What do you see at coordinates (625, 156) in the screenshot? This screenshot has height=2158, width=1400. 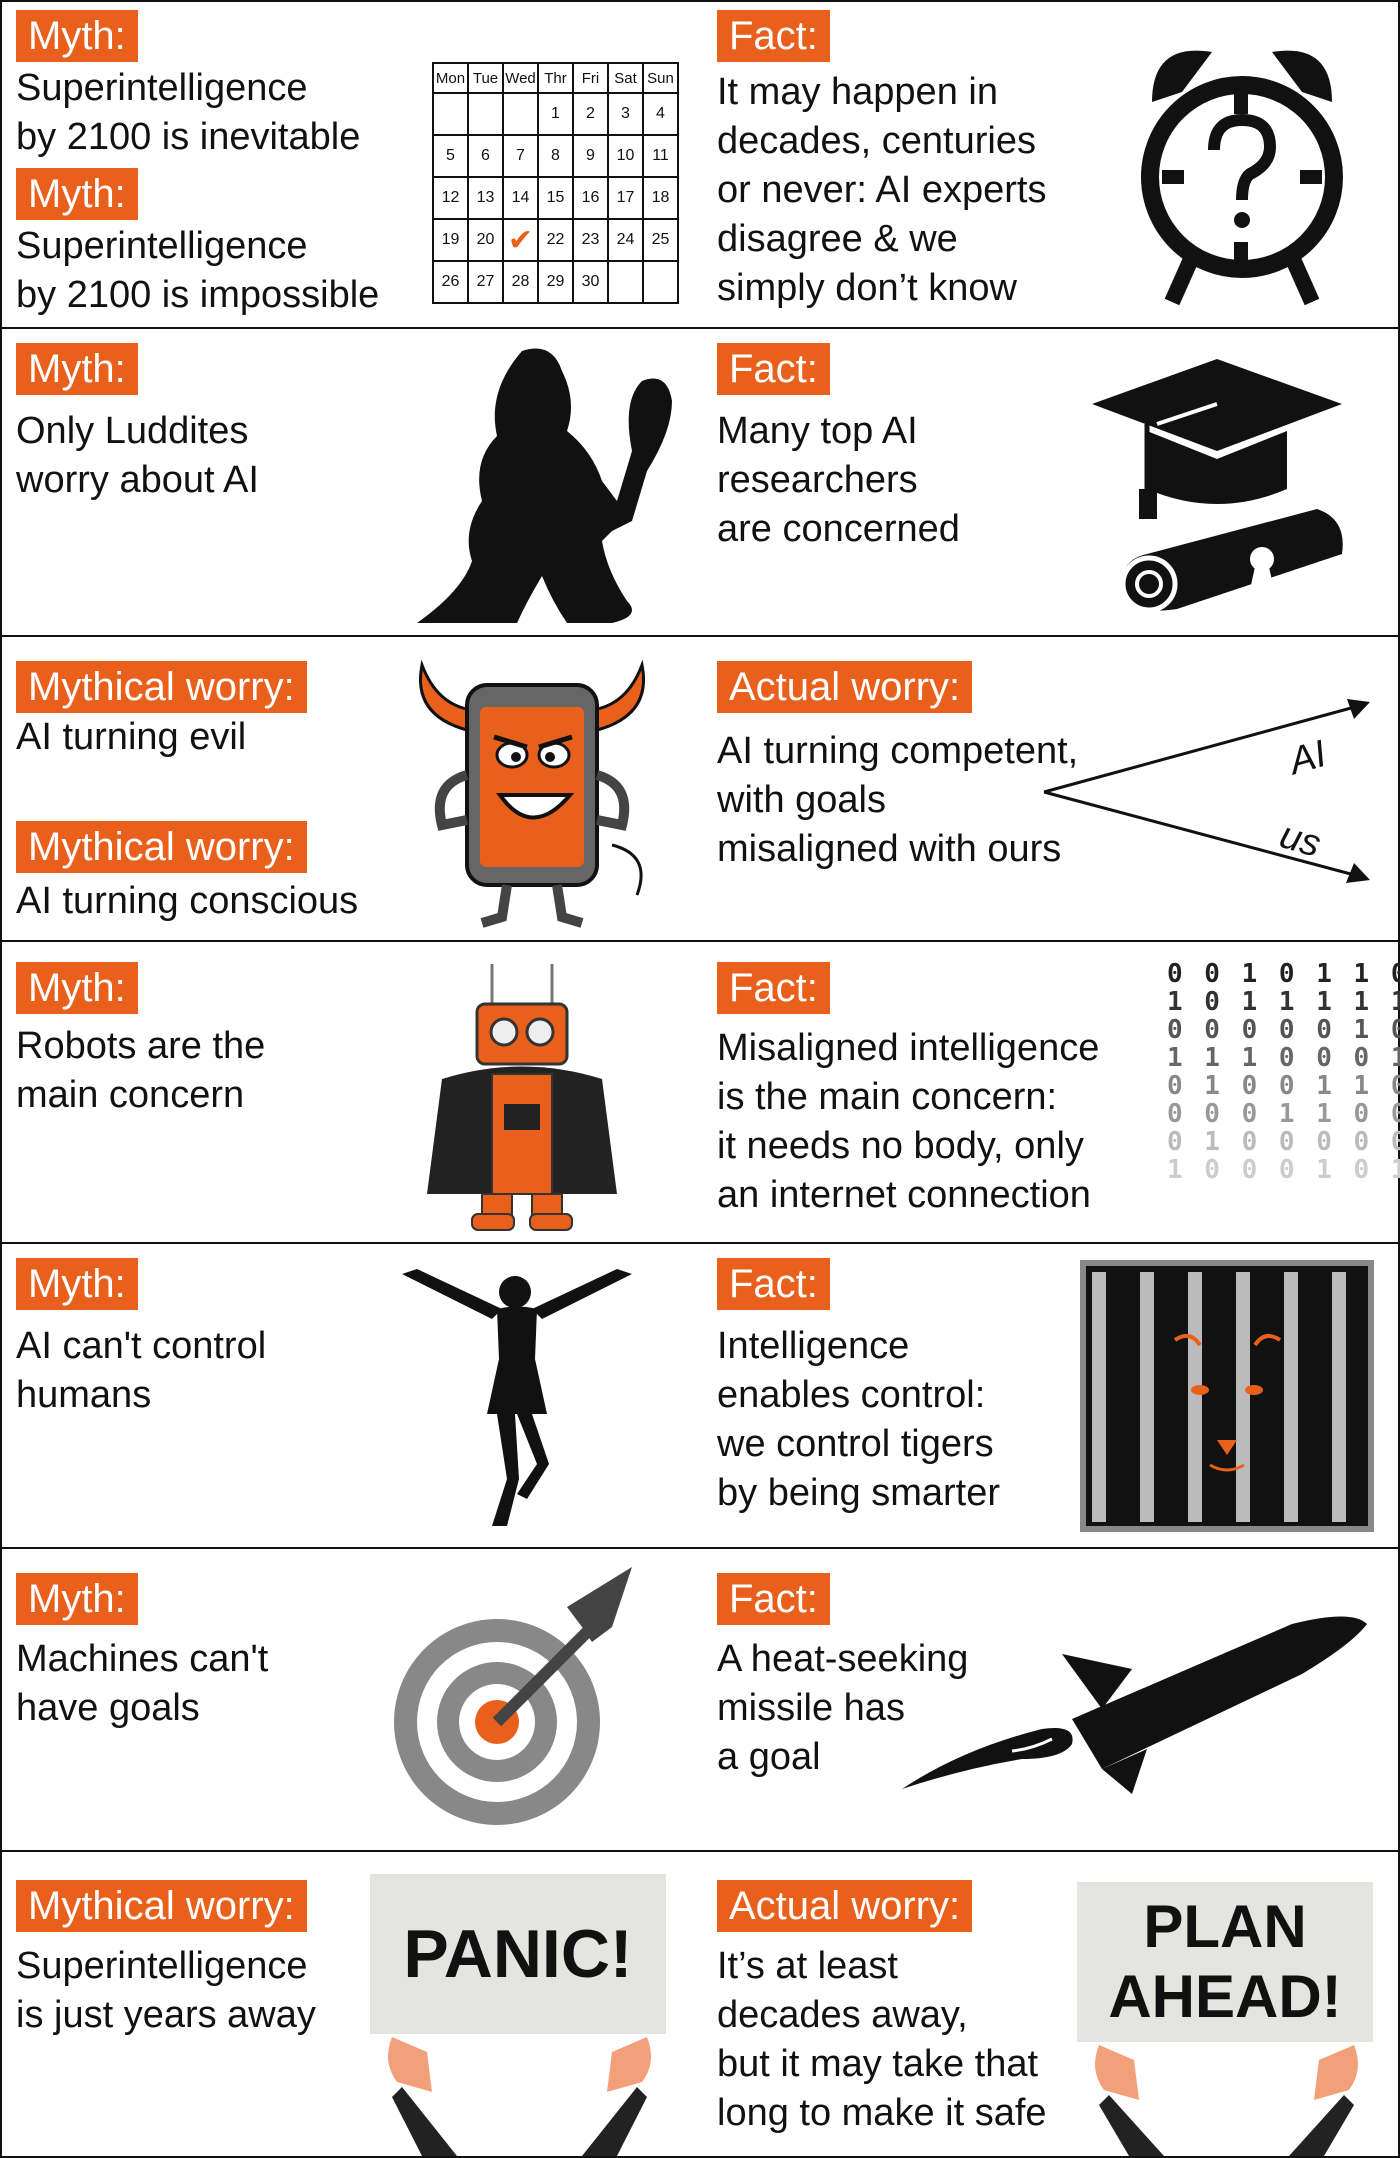 I see `calendar-cell: 10` at bounding box center [625, 156].